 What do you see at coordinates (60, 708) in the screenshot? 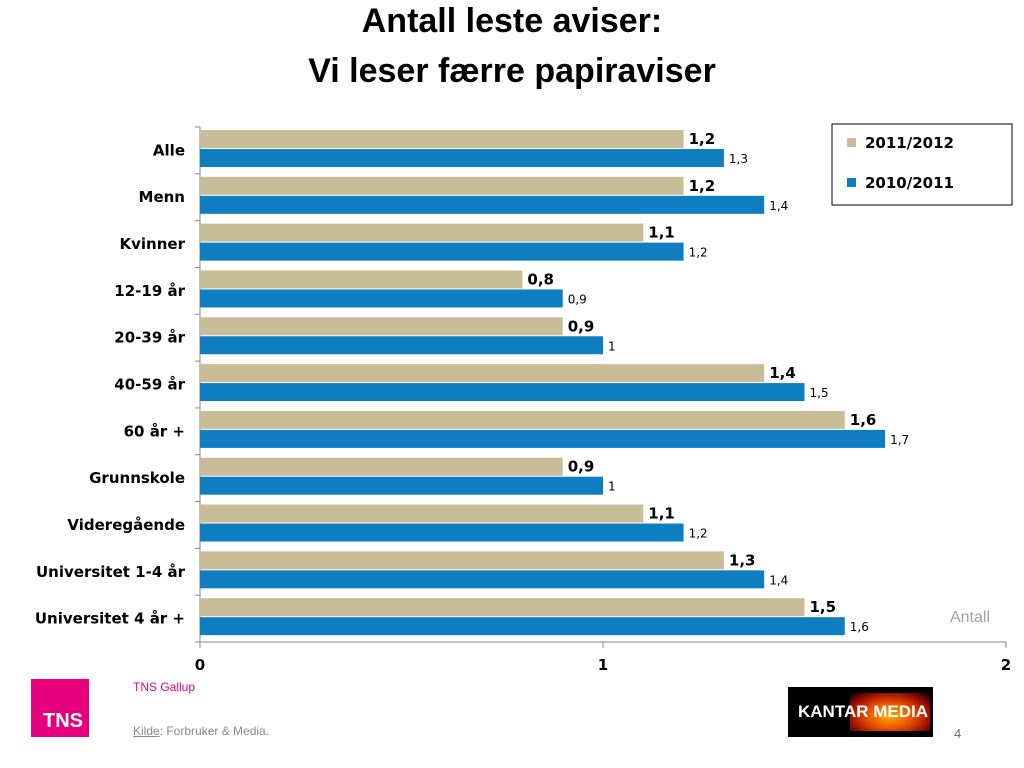
I see `tns-logo: TNS` at bounding box center [60, 708].